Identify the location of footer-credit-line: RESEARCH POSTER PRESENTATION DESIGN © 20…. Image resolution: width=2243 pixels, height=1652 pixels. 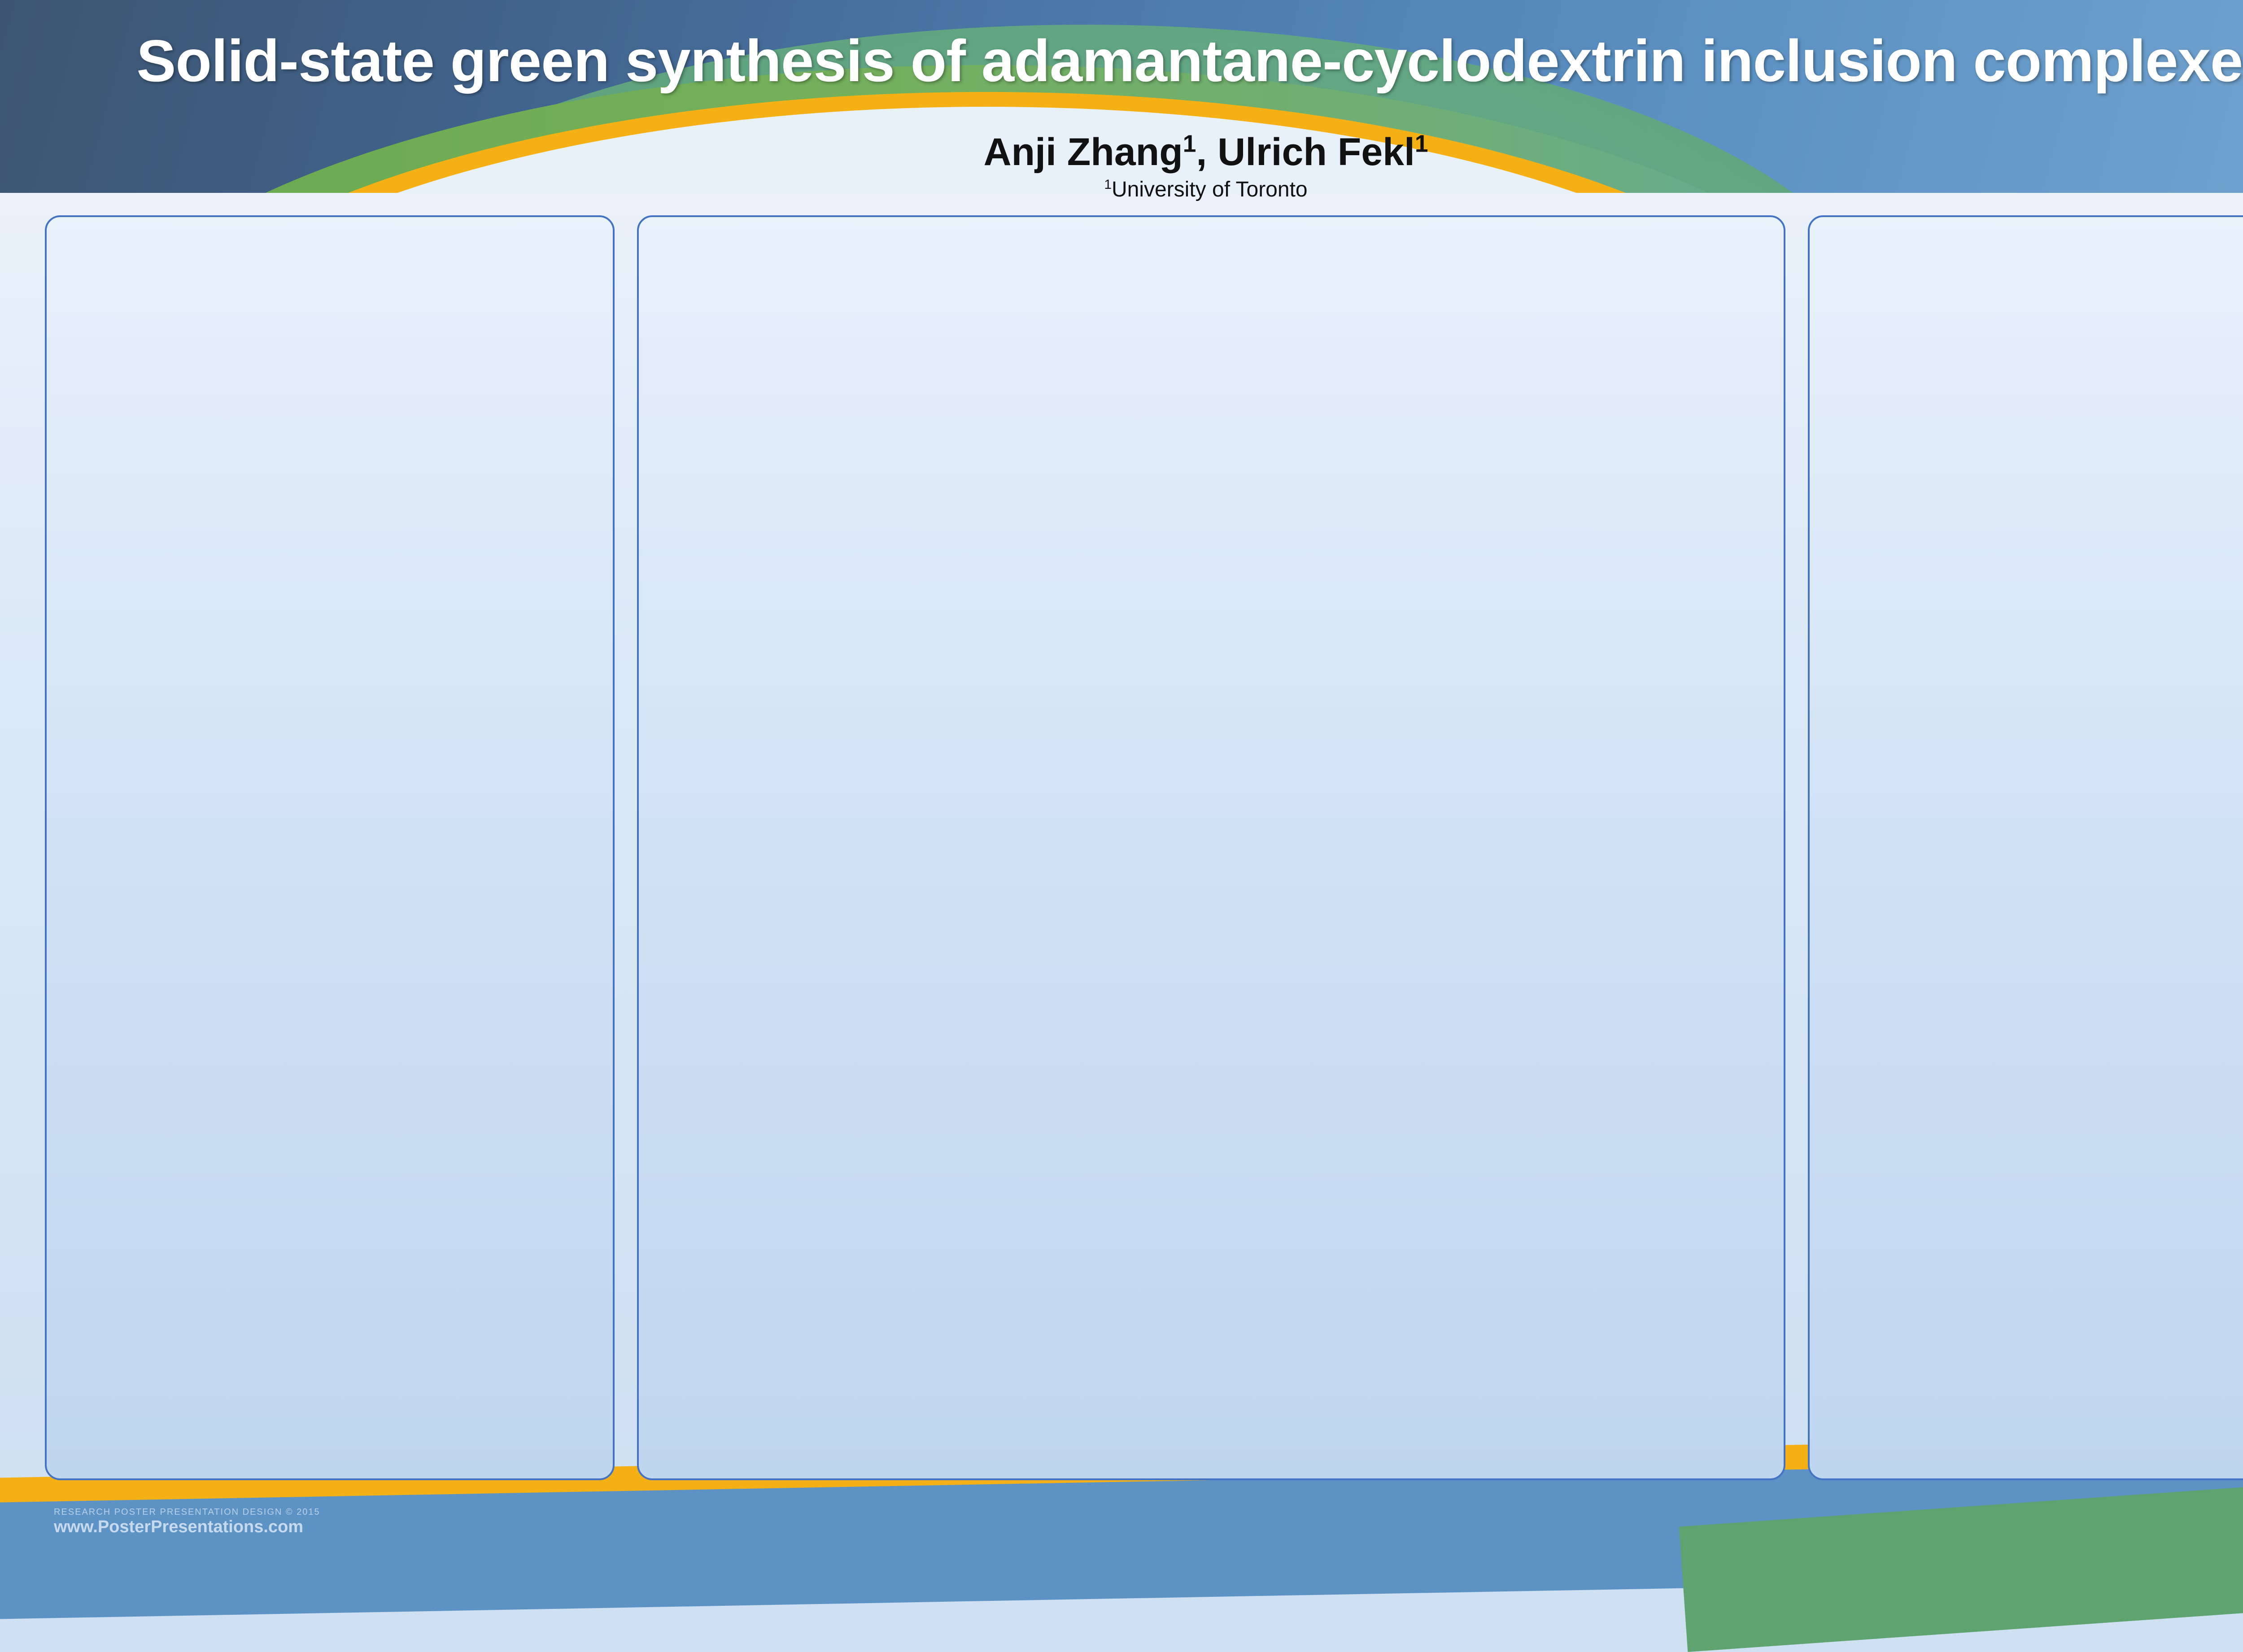
(187, 1512).